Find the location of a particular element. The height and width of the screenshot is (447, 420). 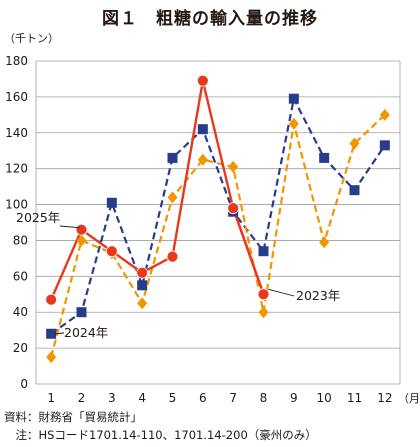

x-tick-label: 10 is located at coordinates (324, 398).